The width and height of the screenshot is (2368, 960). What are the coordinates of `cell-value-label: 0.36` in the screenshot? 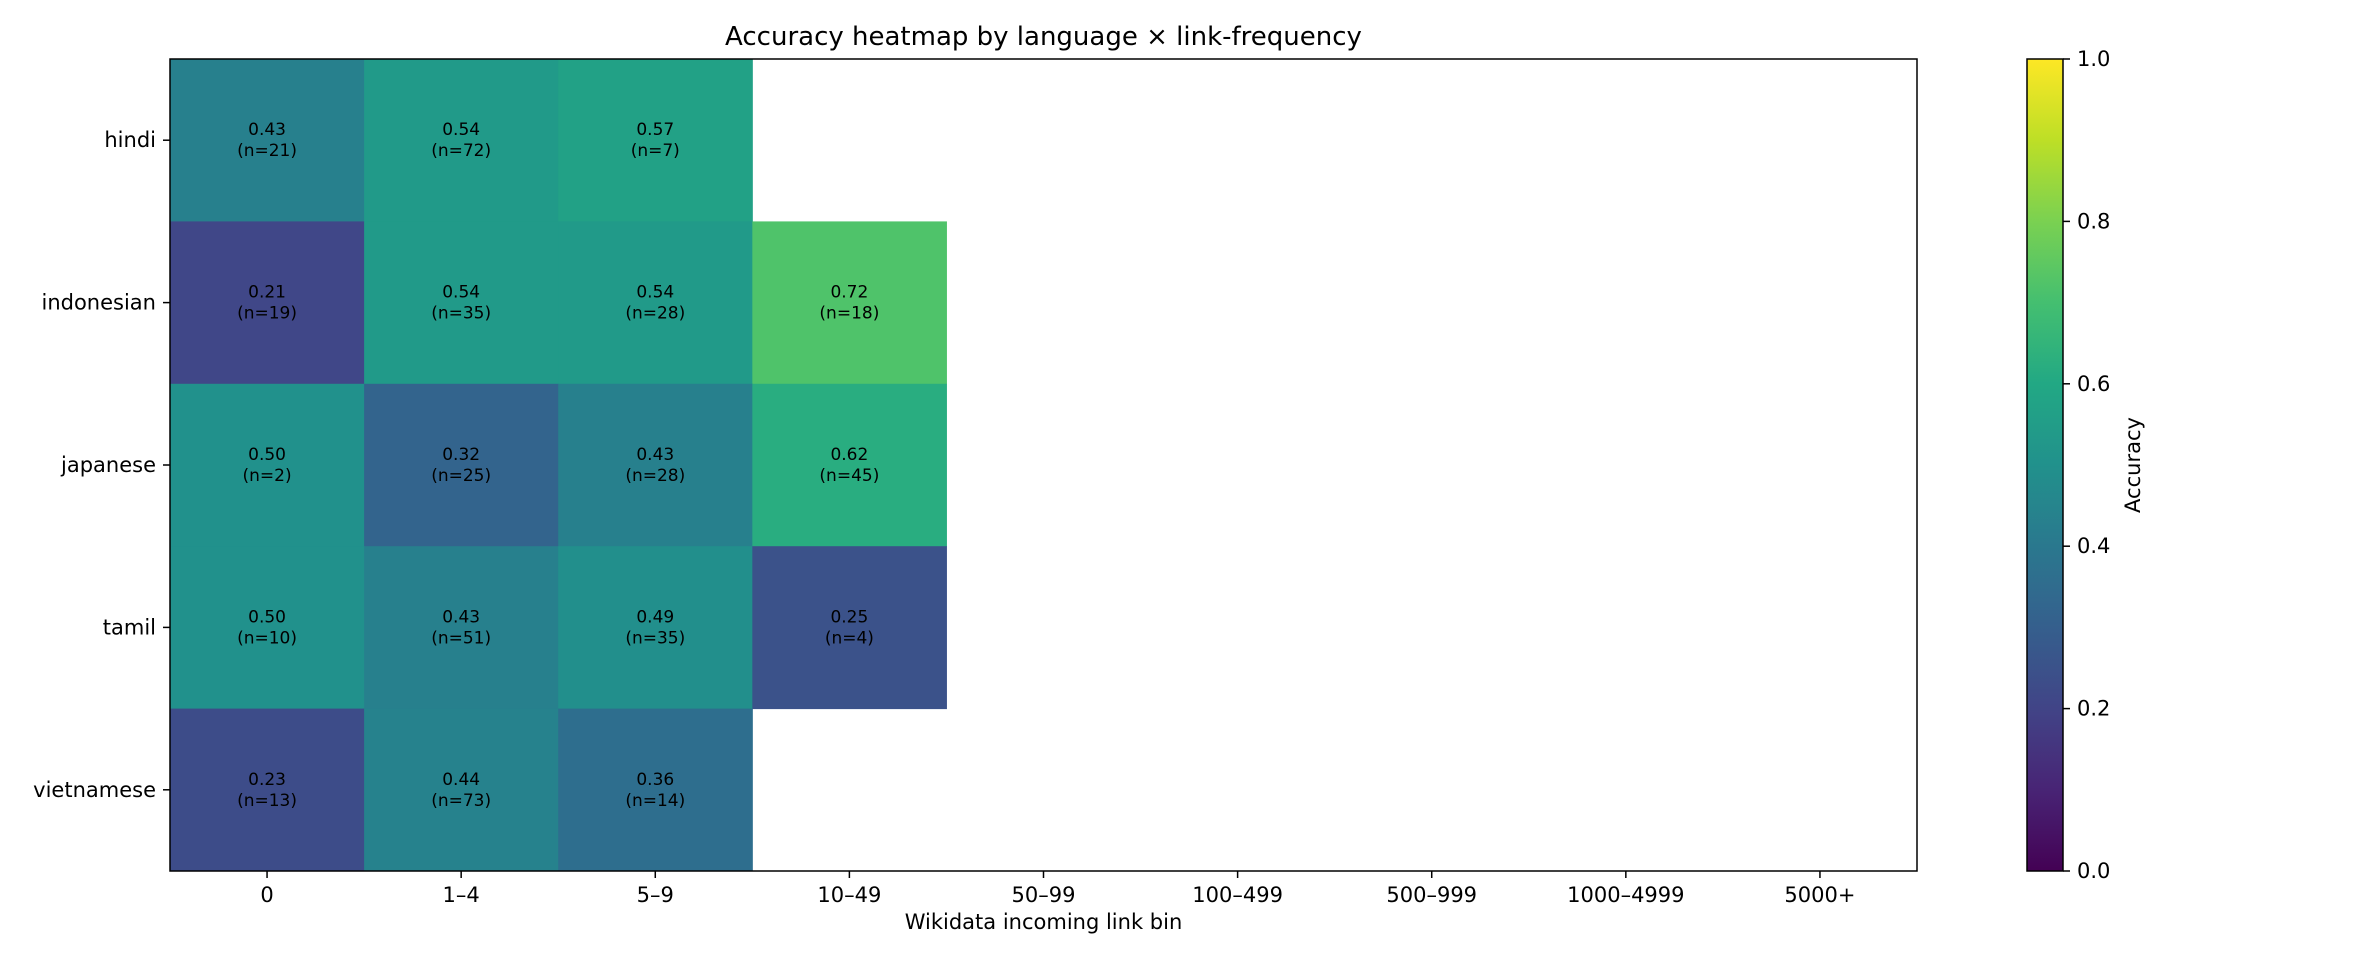 It's located at (655, 780).